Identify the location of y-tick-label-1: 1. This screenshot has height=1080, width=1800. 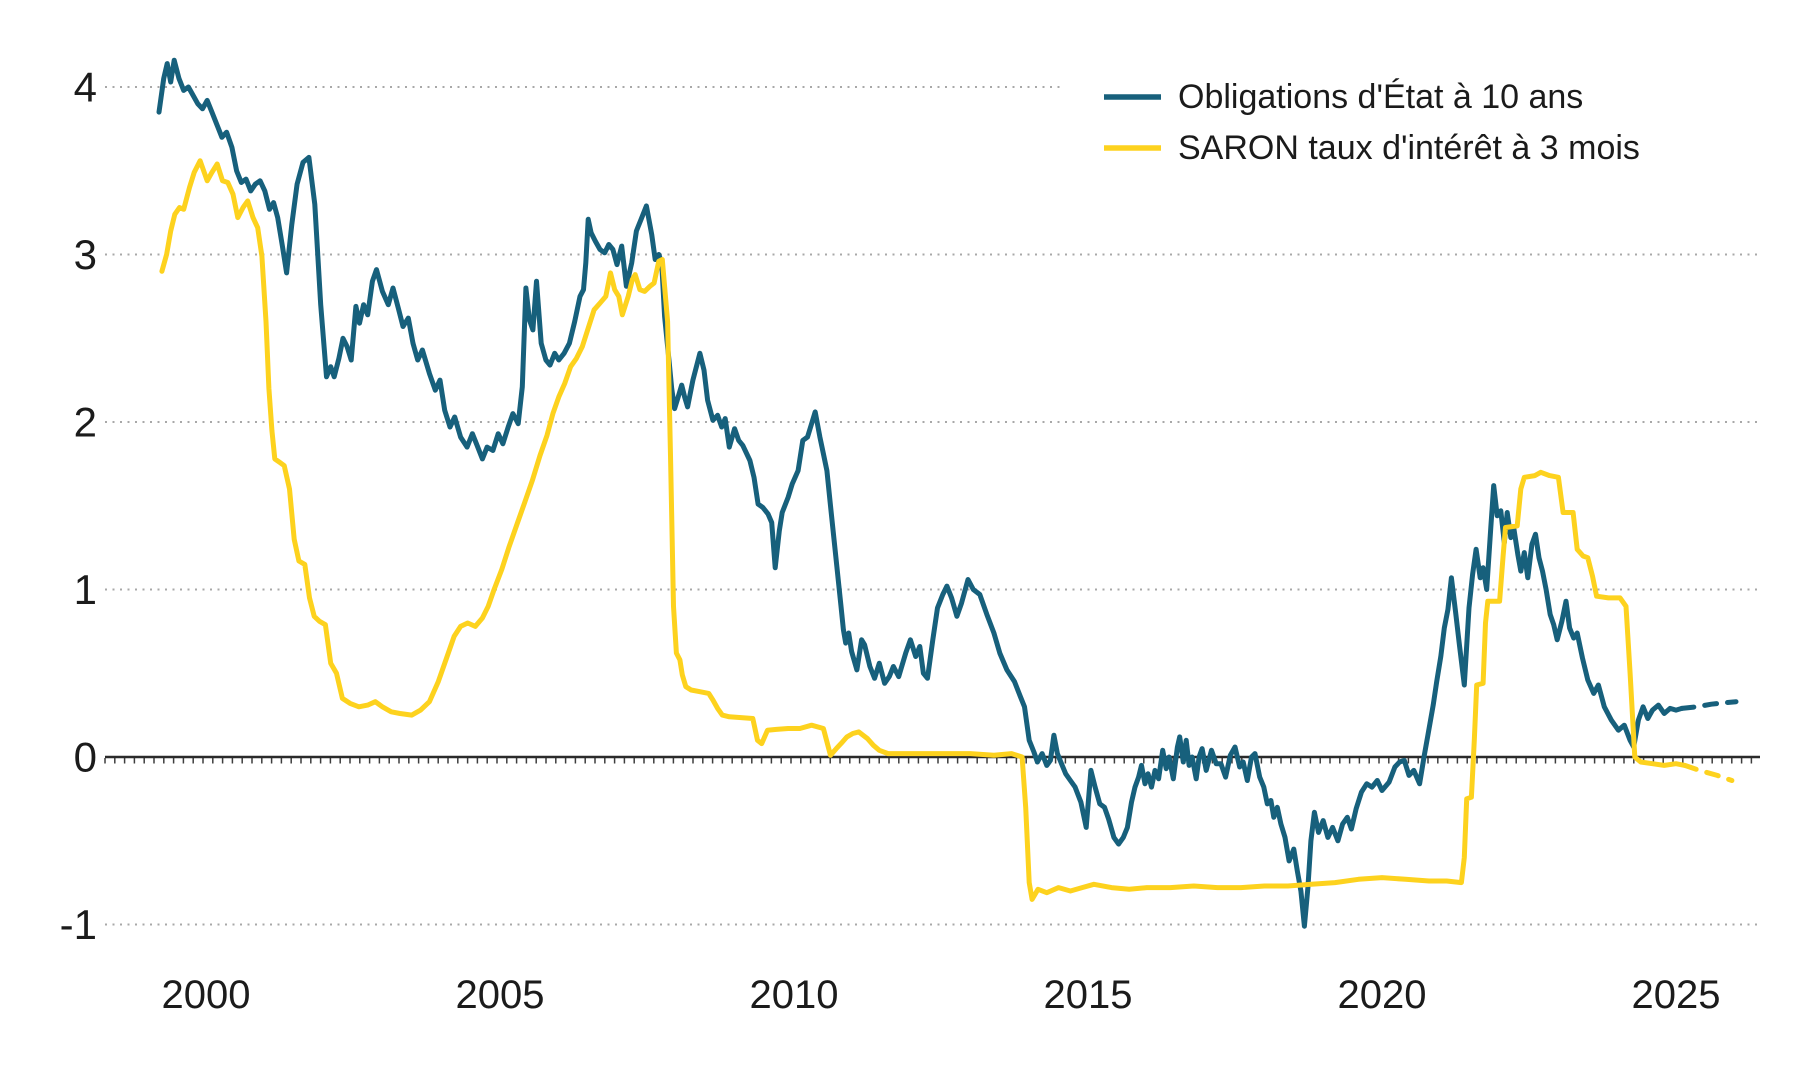
(85, 589).